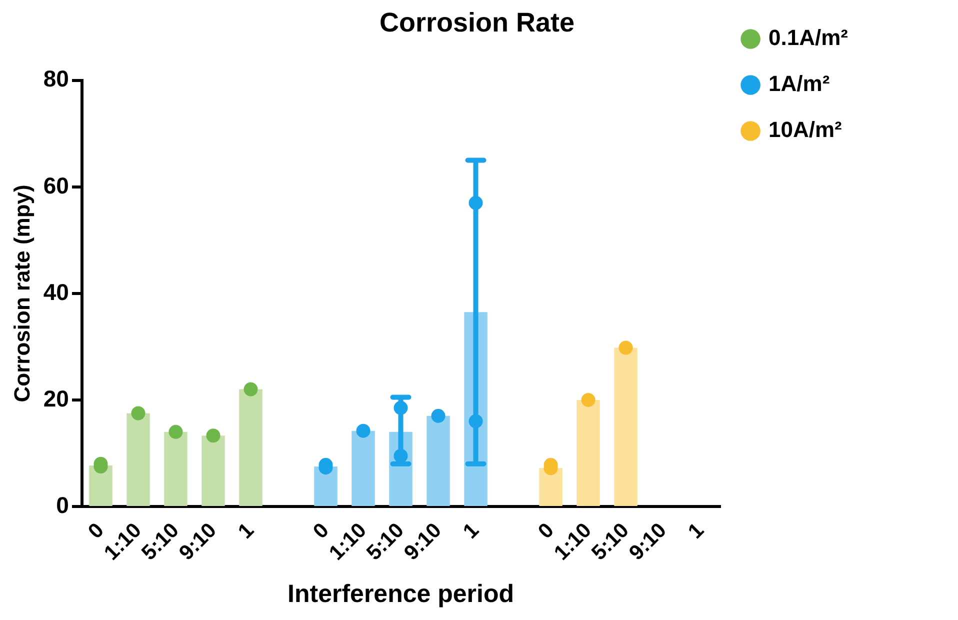 This screenshot has width=958, height=620. I want to click on x-axis-title: Interference period, so click(401, 594).